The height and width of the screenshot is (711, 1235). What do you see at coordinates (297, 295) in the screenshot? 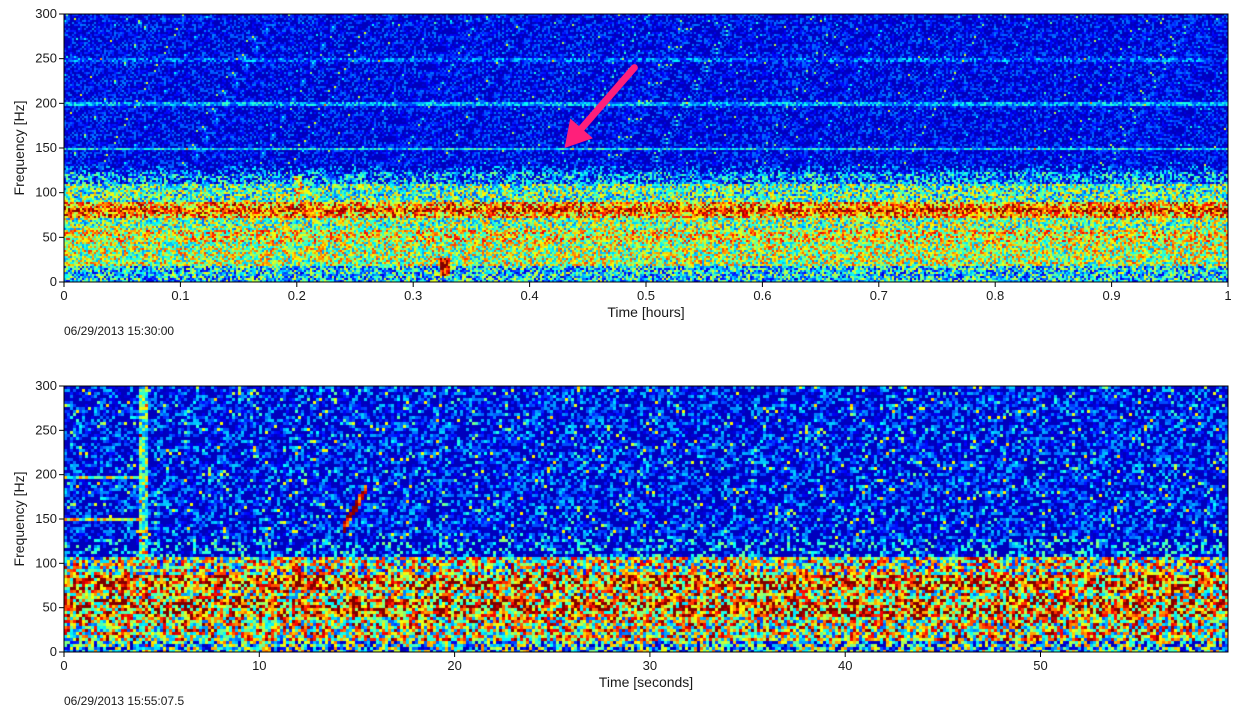
I see `x-tick-label: 0.2` at bounding box center [297, 295].